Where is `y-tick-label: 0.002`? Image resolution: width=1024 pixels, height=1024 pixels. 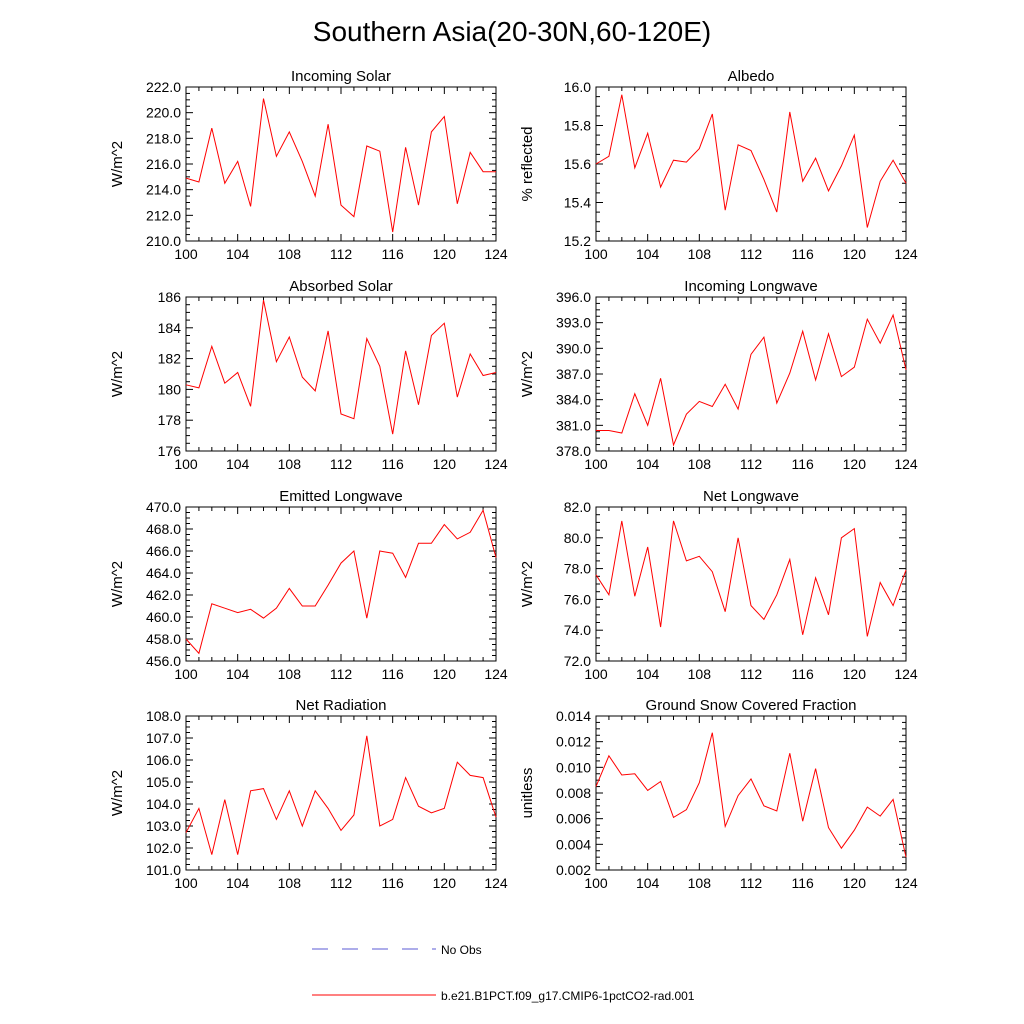 y-tick-label: 0.002 is located at coordinates (573, 870).